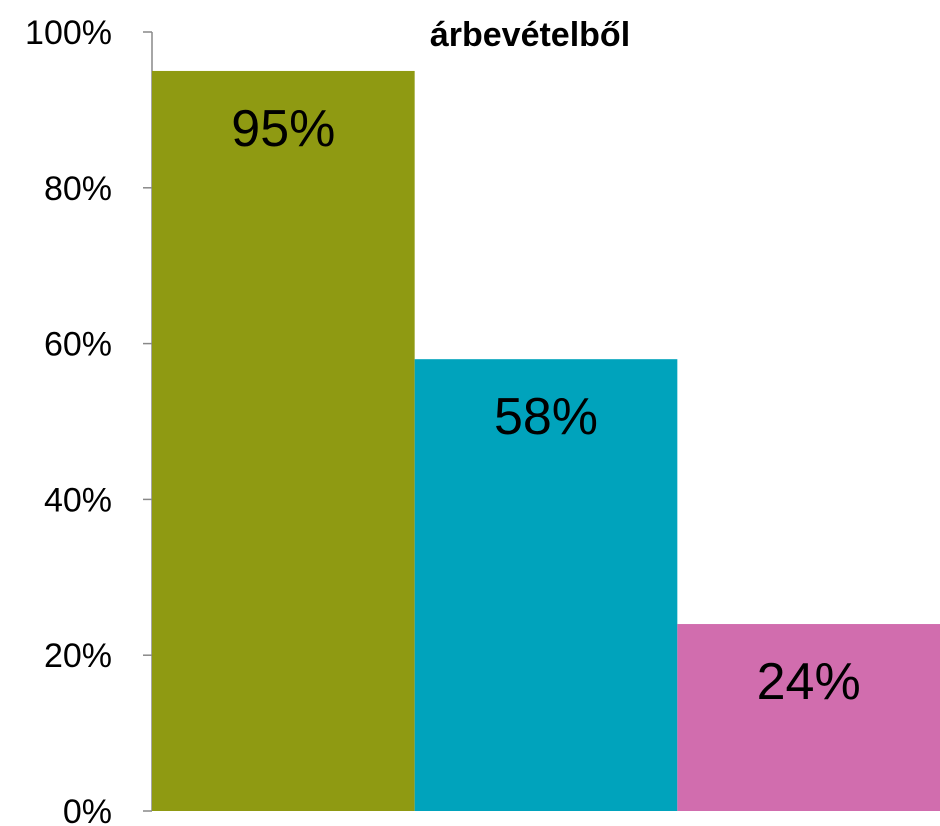 This screenshot has width=940, height=826. What do you see at coordinates (78, 189) in the screenshot?
I see `y-tick-label: 80%` at bounding box center [78, 189].